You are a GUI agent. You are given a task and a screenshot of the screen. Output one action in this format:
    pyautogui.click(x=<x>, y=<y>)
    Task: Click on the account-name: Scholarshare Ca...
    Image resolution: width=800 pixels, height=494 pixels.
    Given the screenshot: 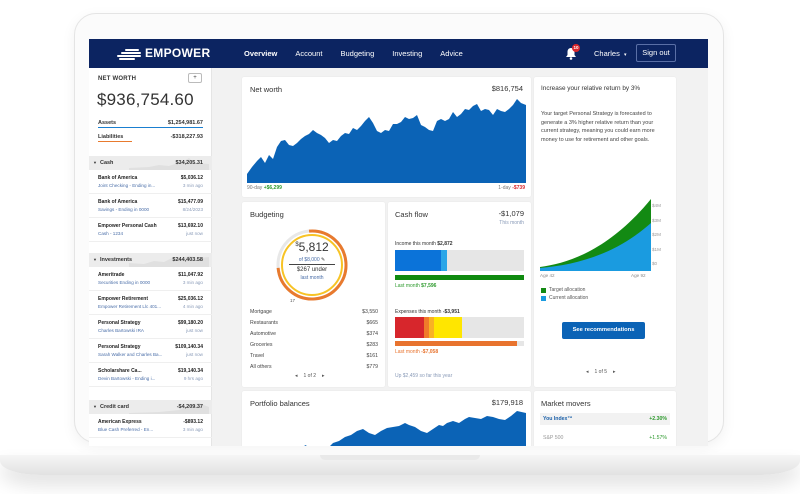 What is the action you would take?
    pyautogui.click(x=120, y=371)
    